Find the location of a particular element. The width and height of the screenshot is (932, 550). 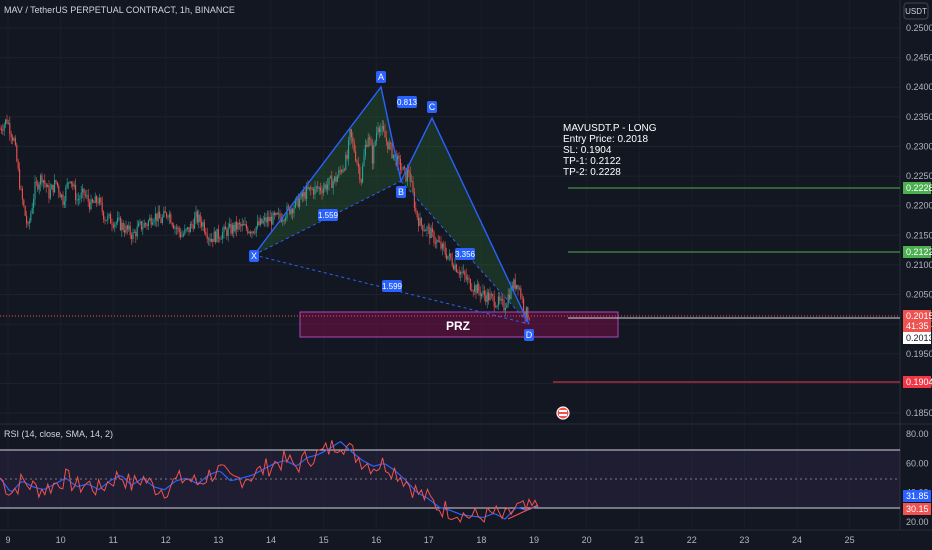

price-tick-label: 0.1850 is located at coordinates (919, 413).